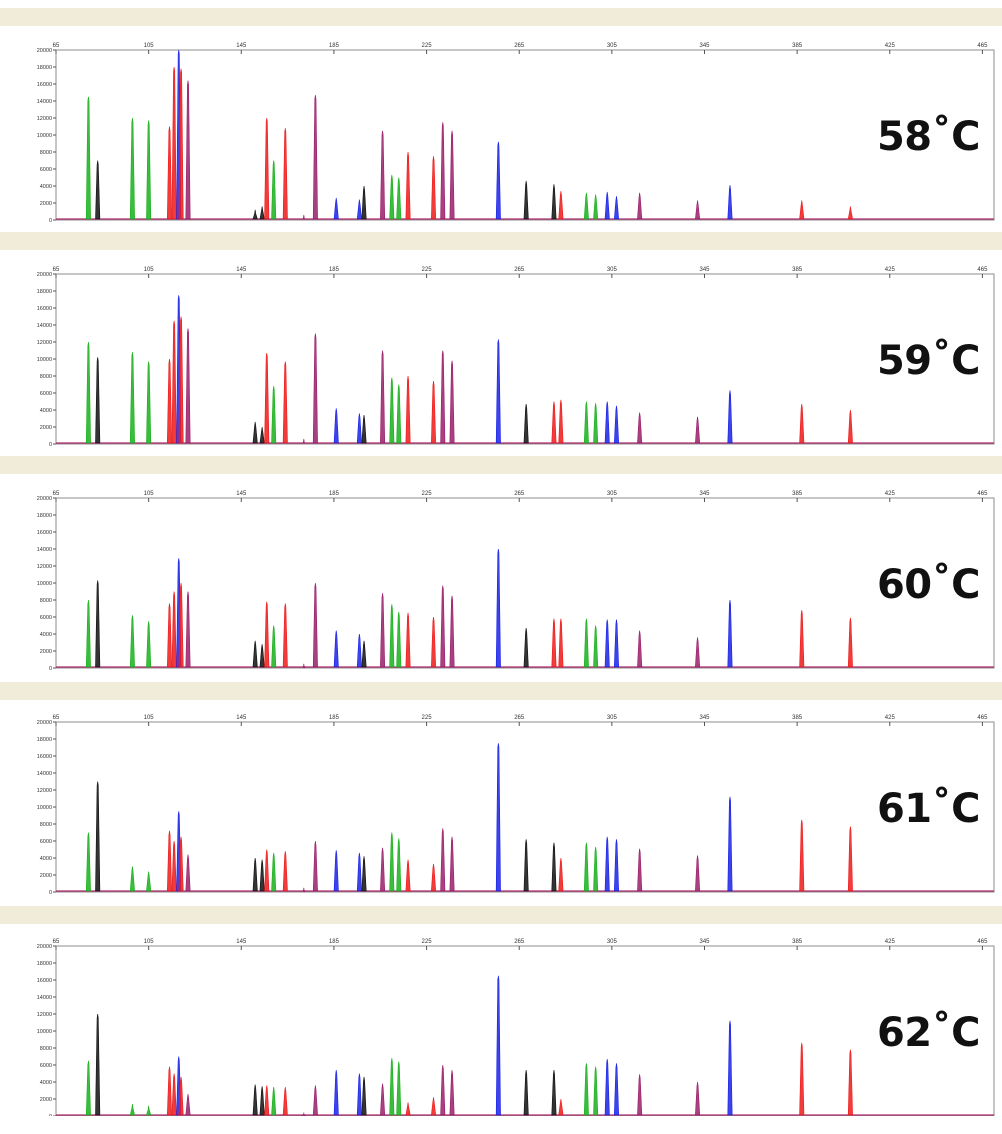  Describe the element at coordinates (44, 326) in the screenshot. I see `y-tick-label: 14000` at that location.